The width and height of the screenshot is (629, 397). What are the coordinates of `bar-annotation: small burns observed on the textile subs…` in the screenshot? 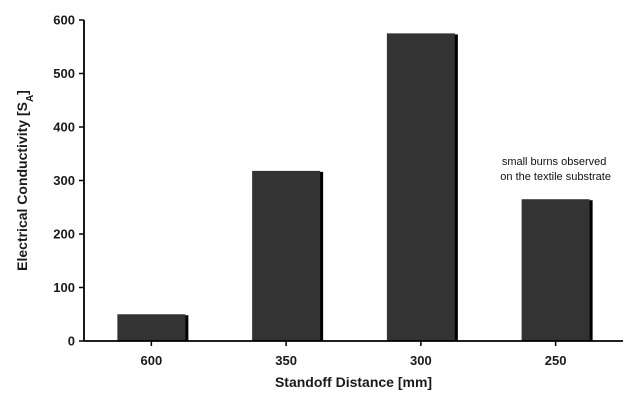 It's located at (555, 169).